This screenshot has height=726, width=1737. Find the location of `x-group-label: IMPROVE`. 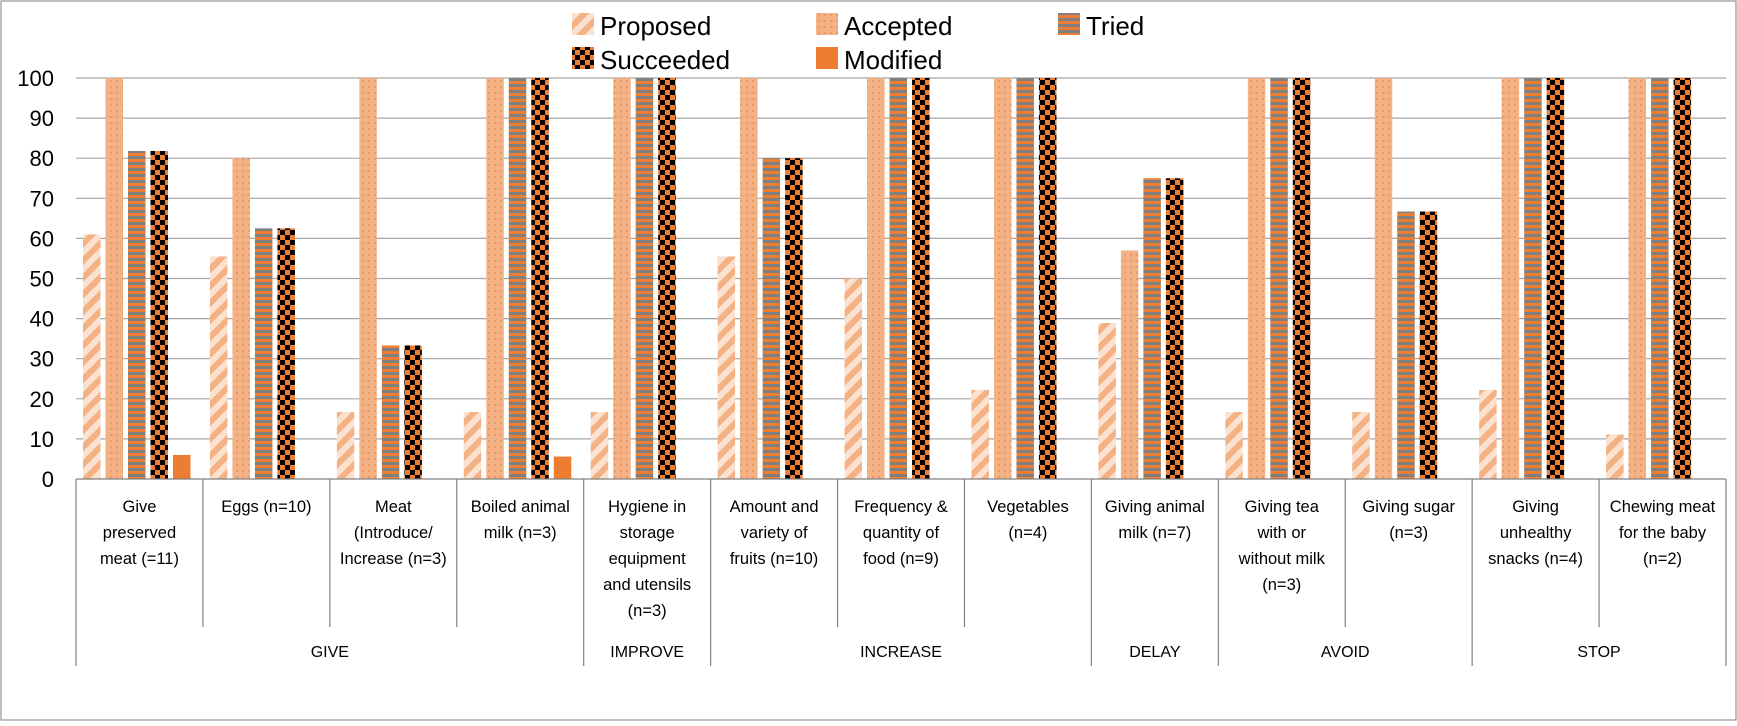

x-group-label: IMPROVE is located at coordinates (647, 652).